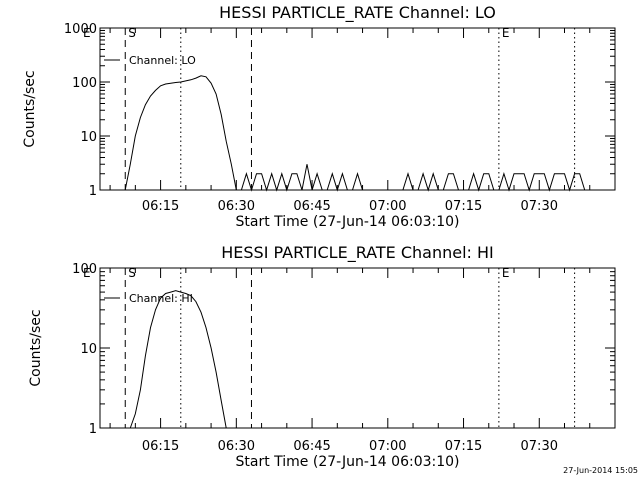 This screenshot has height=480, width=640. I want to click on y-tick-label: 1000, so click(80, 29).